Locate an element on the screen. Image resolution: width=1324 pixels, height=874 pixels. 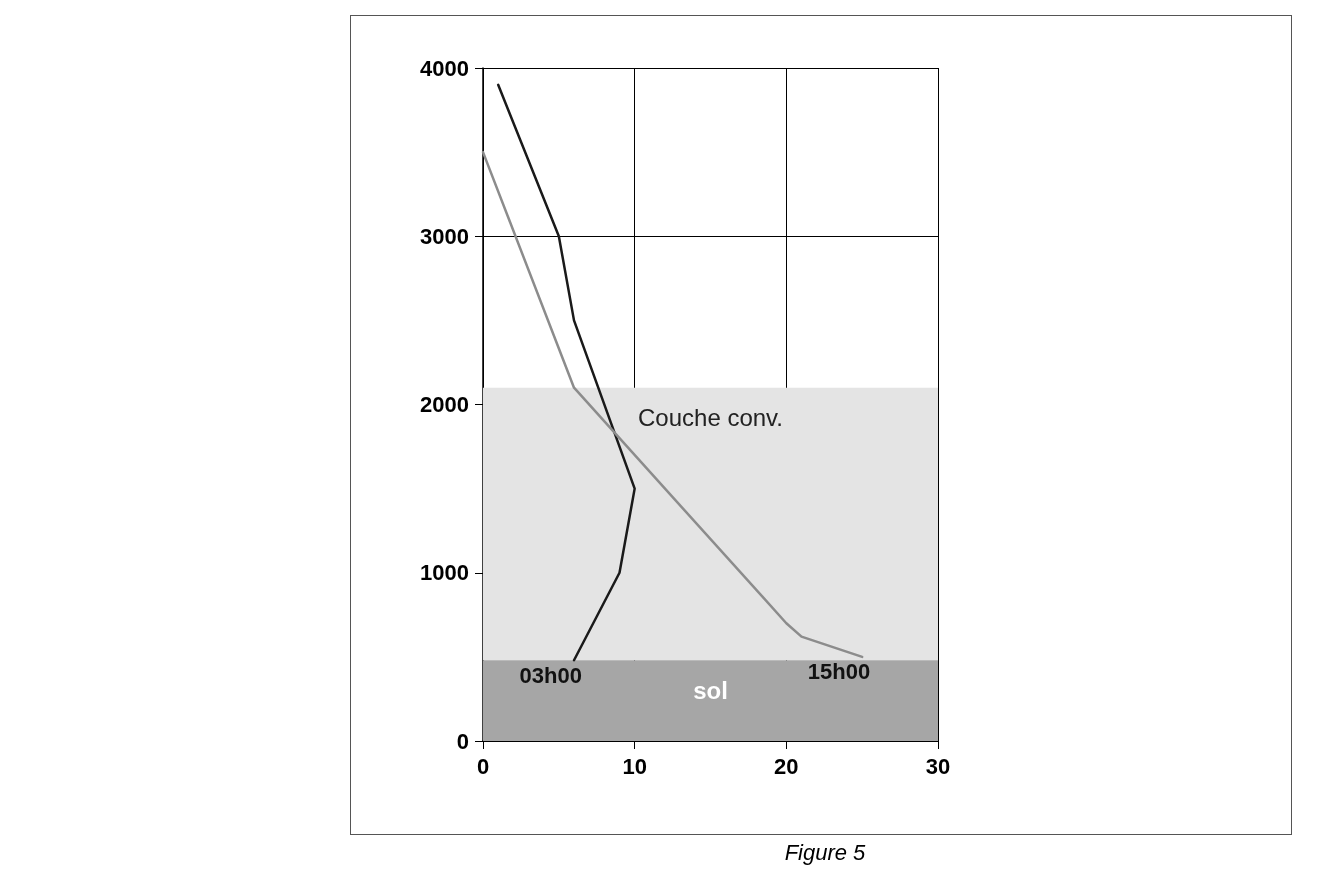
y-tick-label: 2000 is located at coordinates (444, 404).